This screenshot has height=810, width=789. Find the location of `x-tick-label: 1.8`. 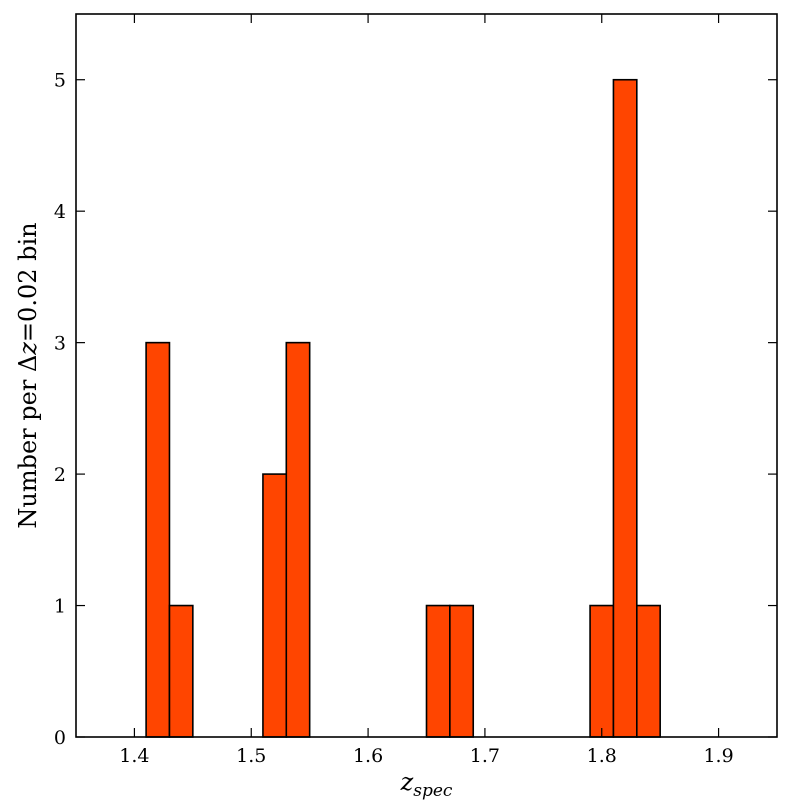

x-tick-label: 1.8 is located at coordinates (602, 756).